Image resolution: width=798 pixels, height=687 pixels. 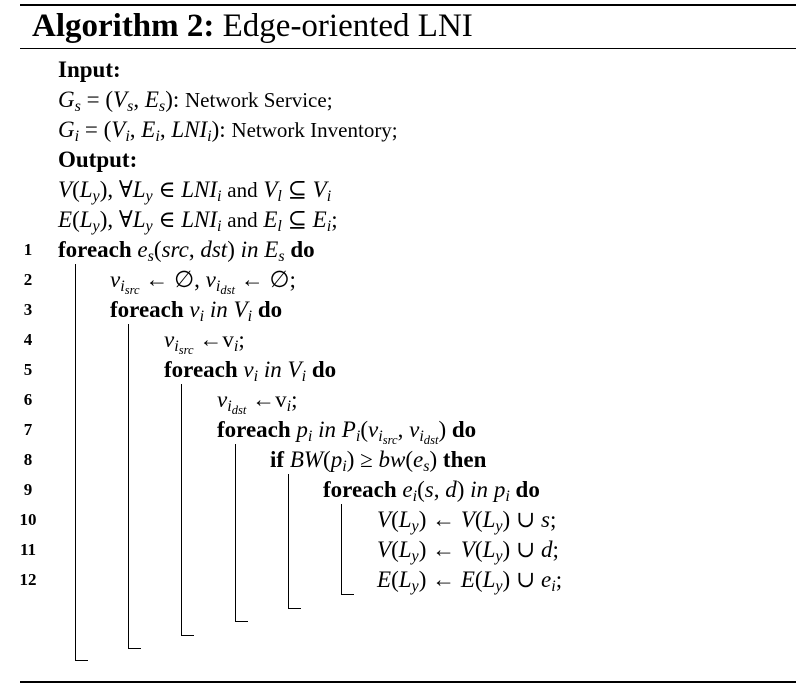 What do you see at coordinates (464, 459) in the screenshot?
I see `then-keyword: then` at bounding box center [464, 459].